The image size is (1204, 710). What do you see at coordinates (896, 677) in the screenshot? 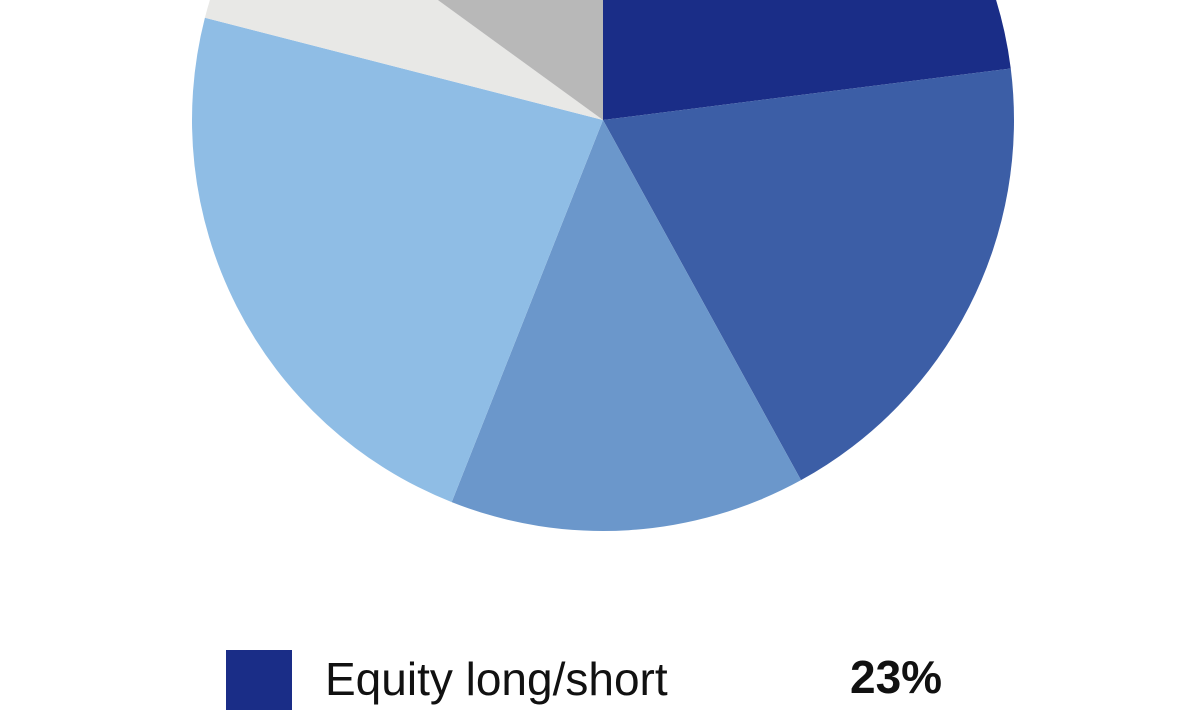
I see `legend-value: 23%` at bounding box center [896, 677].